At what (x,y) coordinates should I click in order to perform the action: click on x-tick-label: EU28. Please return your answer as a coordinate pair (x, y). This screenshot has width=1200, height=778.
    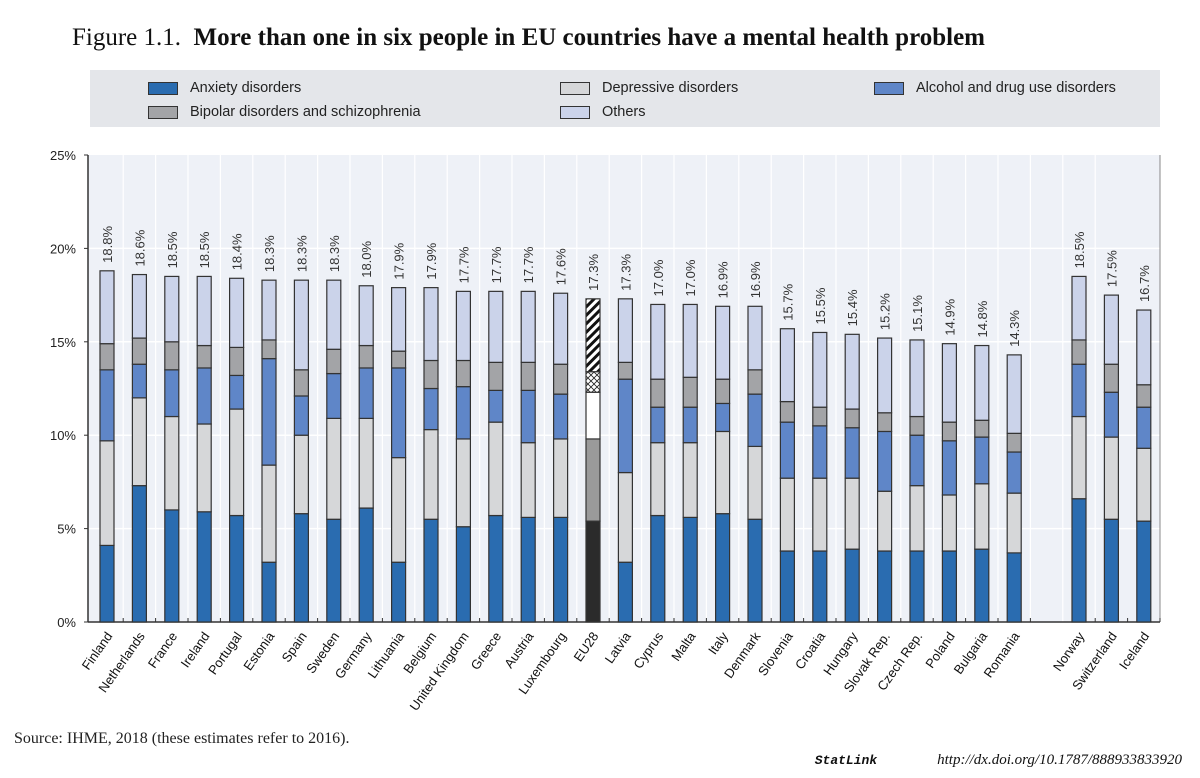
    Looking at the image, I should click on (586, 646).